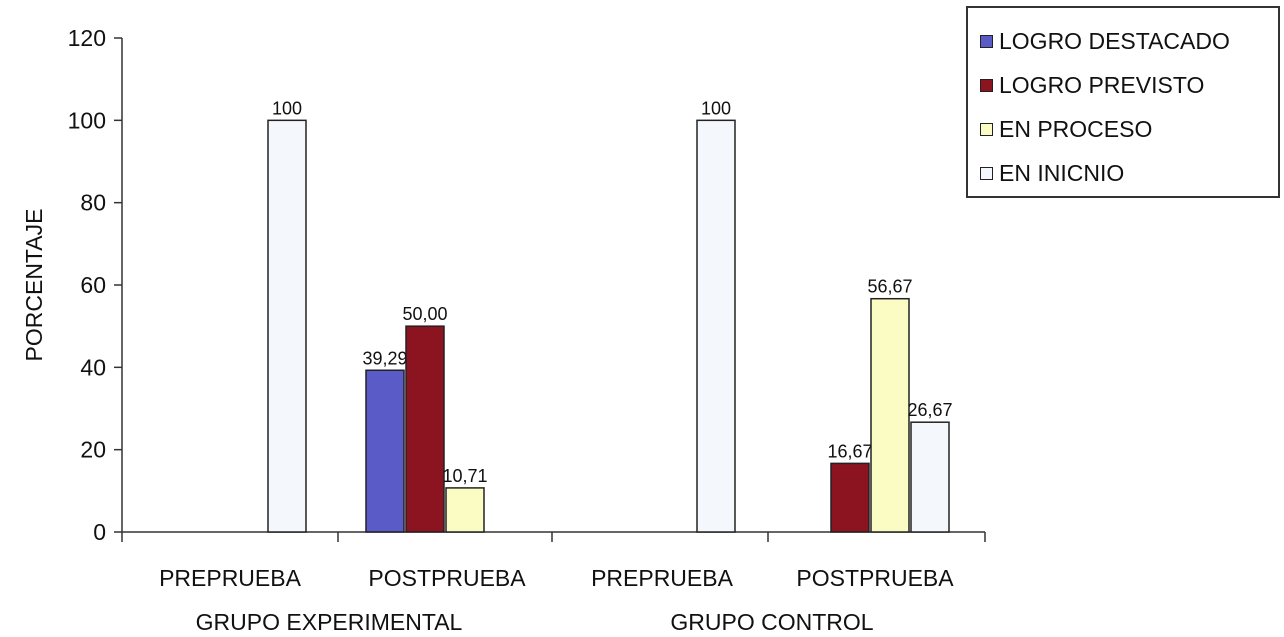  Describe the element at coordinates (93, 285) in the screenshot. I see `y-tick-label: 60` at that location.